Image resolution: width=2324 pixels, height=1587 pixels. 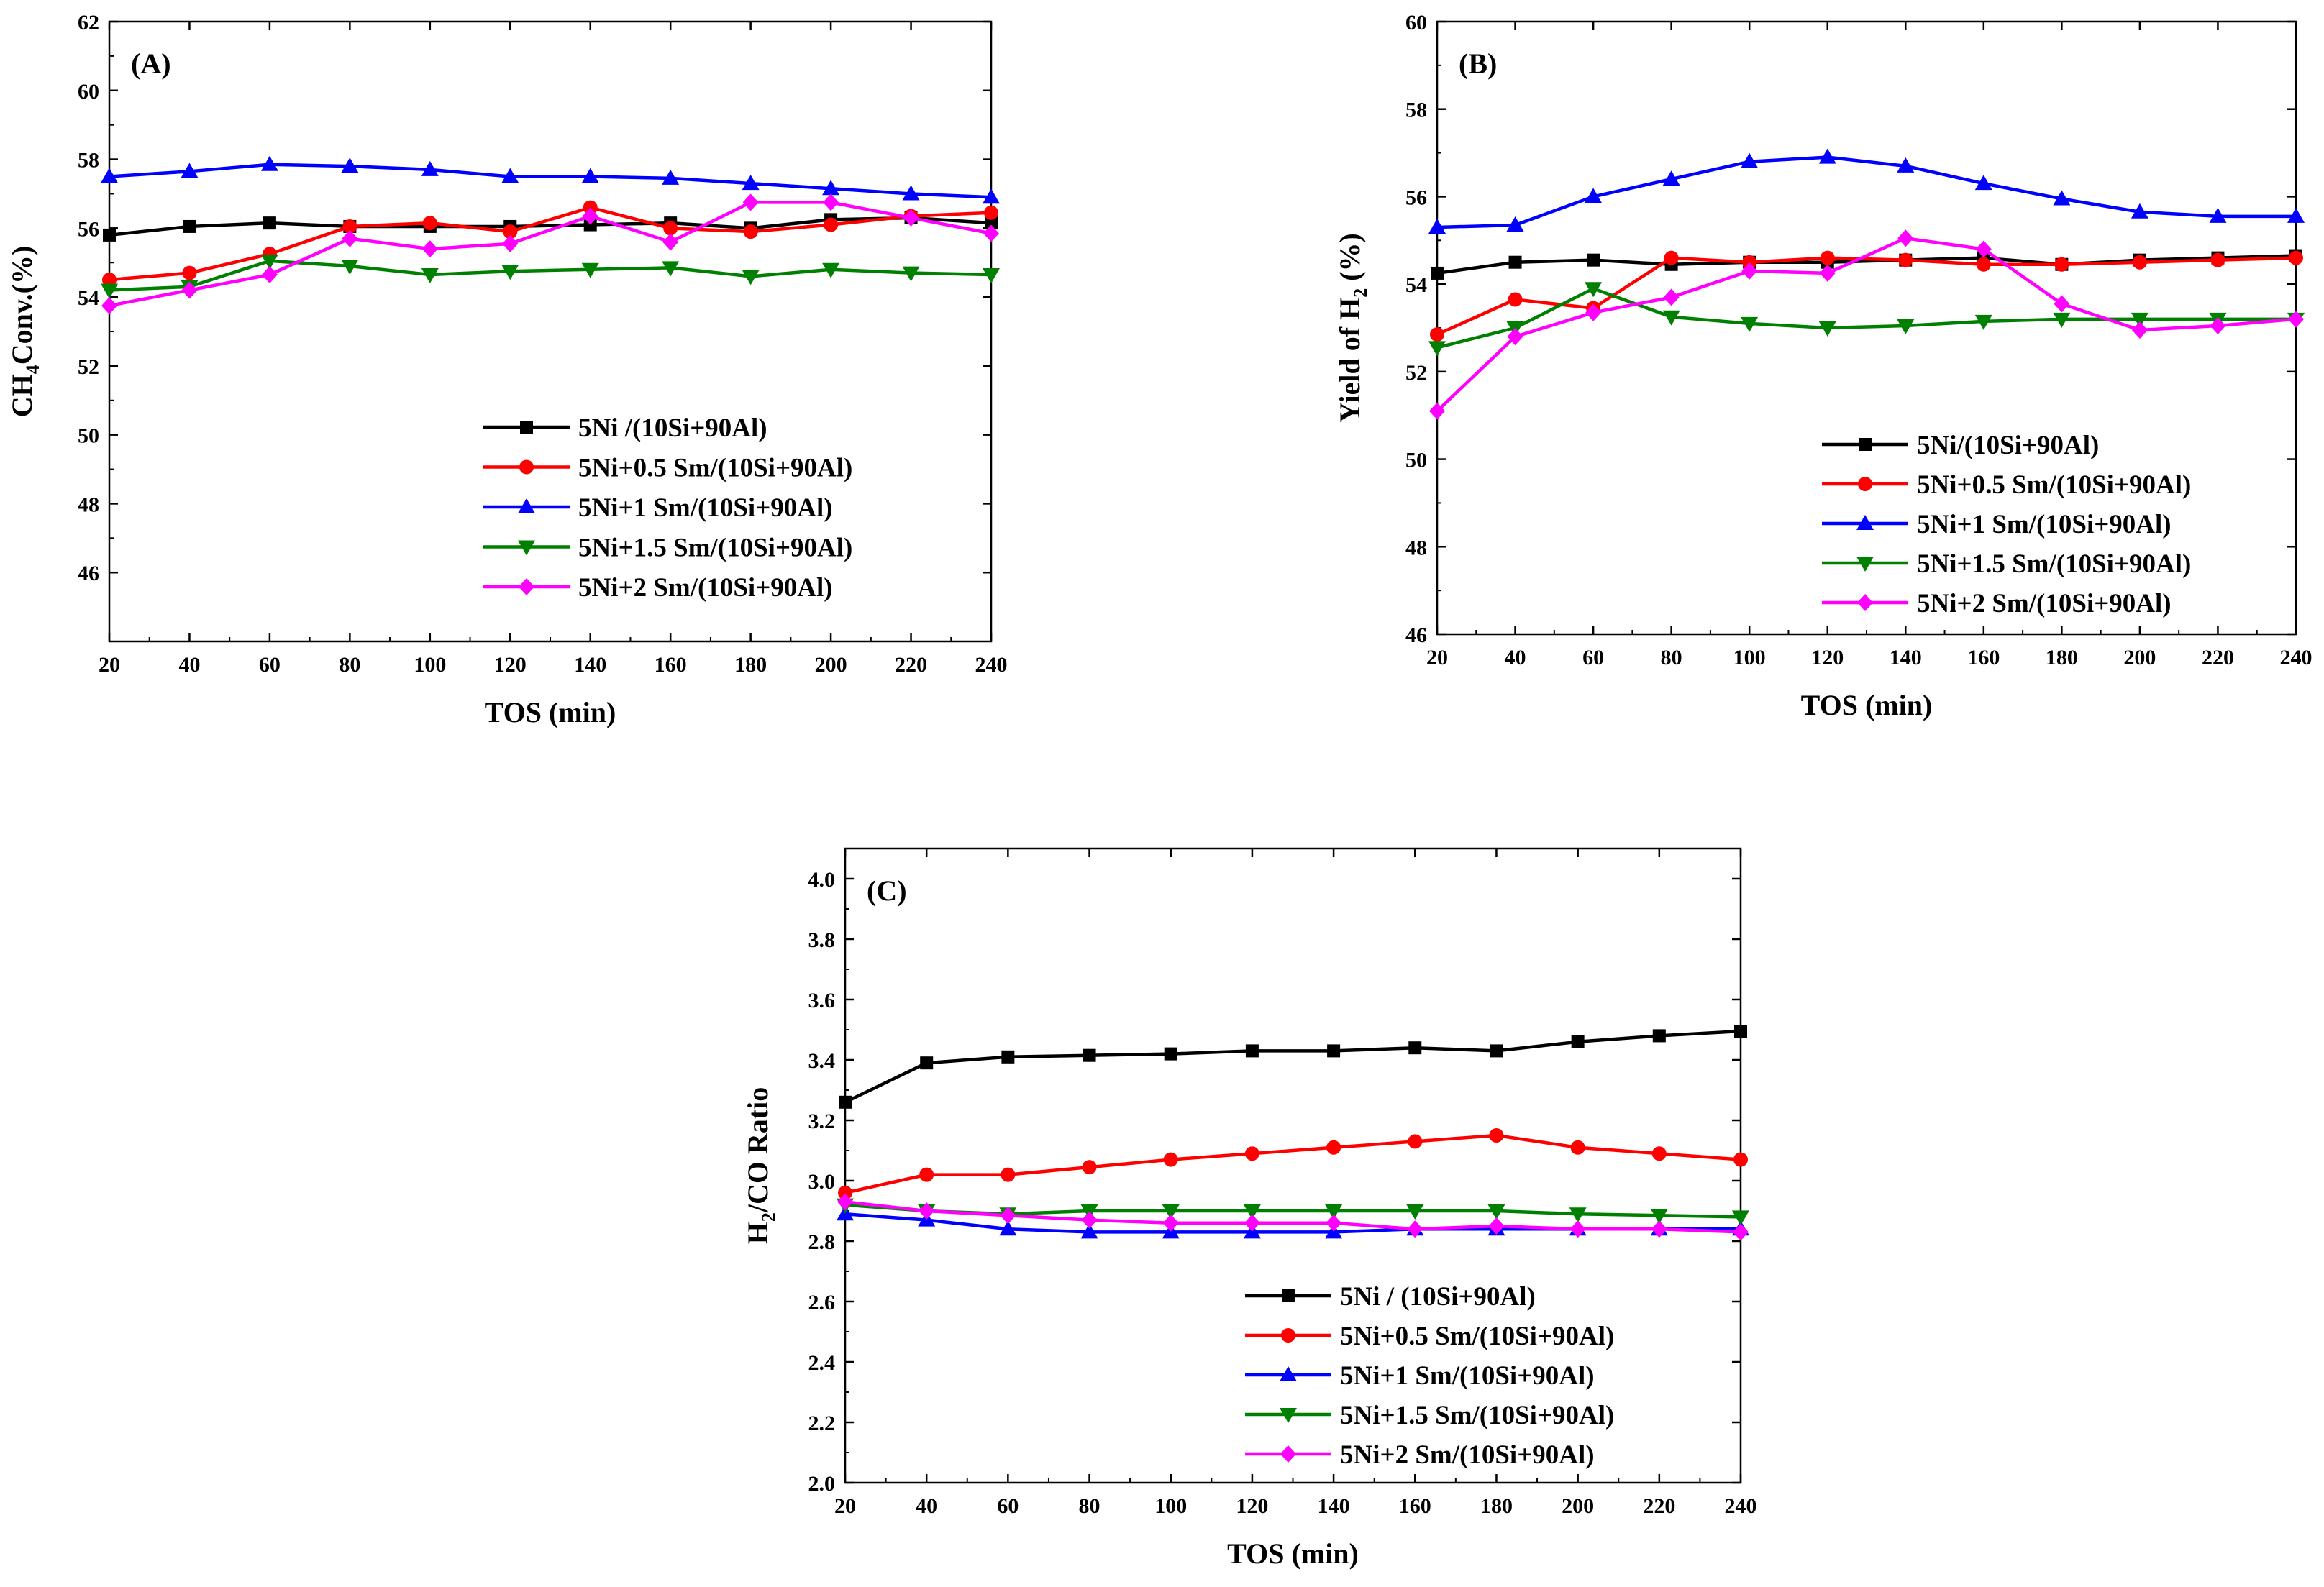 What do you see at coordinates (2008, 446) in the screenshot?
I see `legend-label: 5Ni/(10Si+90Al)` at bounding box center [2008, 446].